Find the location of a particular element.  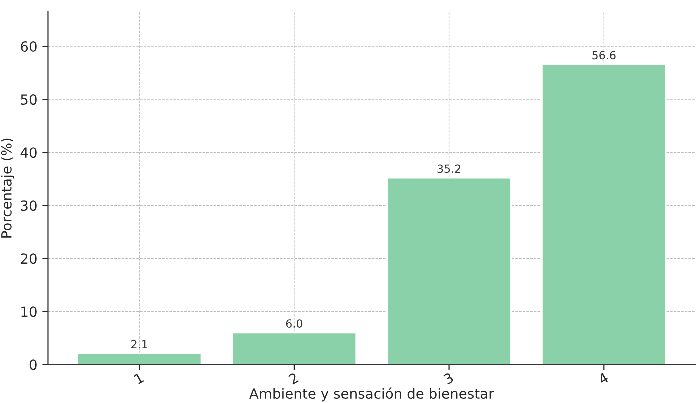

y-tick-label: 10 is located at coordinates (29, 312).